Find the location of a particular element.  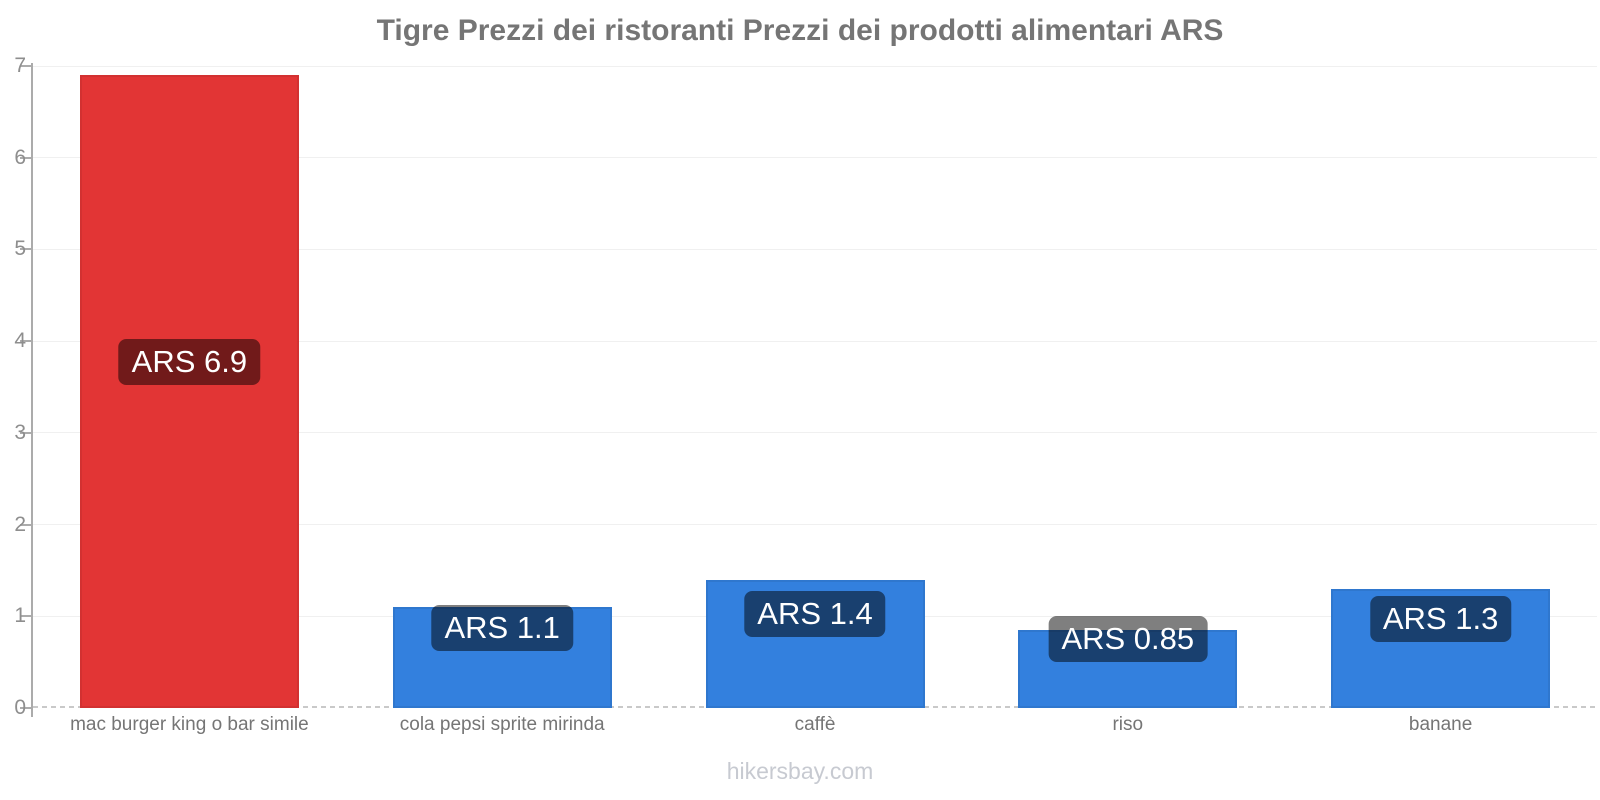

x-axis-label-3: caffè is located at coordinates (815, 724).